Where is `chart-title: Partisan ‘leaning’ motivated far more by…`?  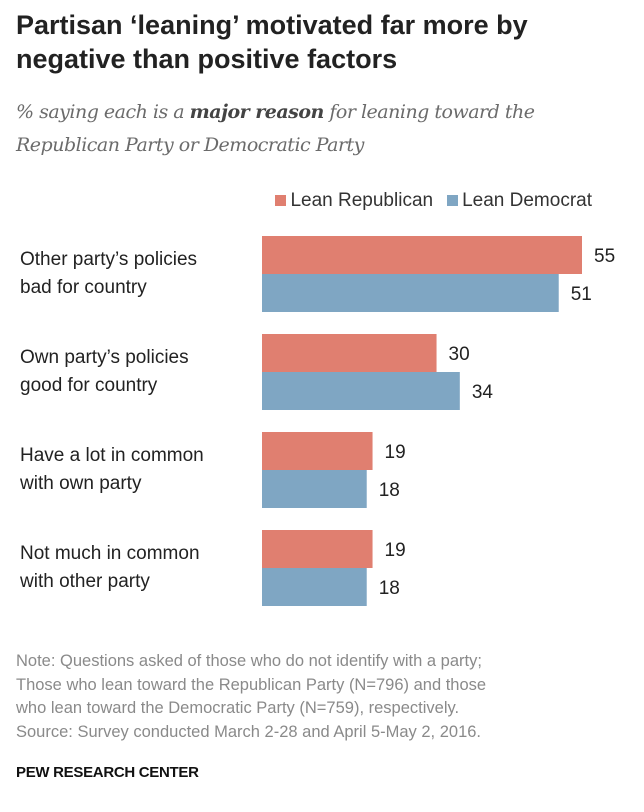
chart-title: Partisan ‘leaning’ motivated far more by… is located at coordinates (272, 42).